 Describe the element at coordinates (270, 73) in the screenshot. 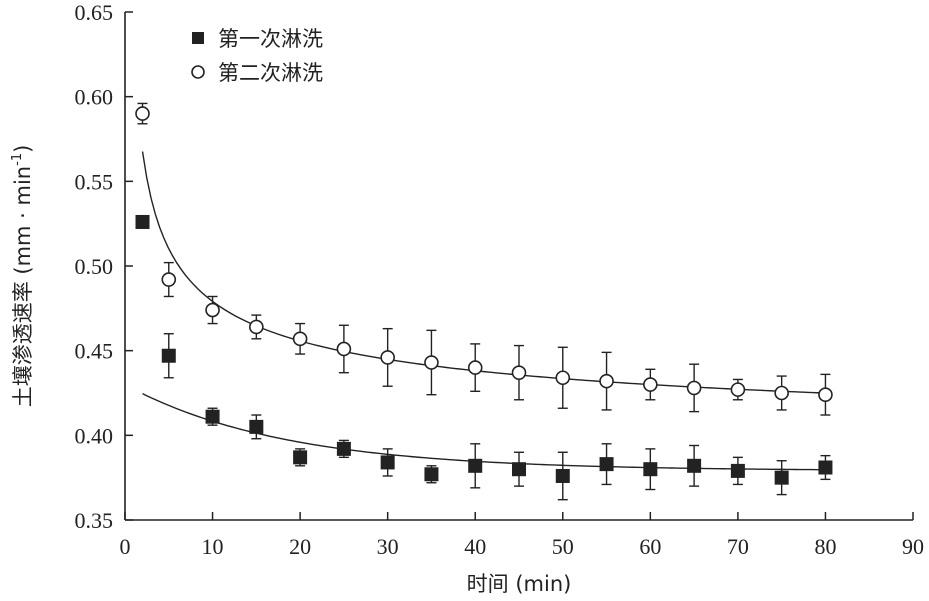

I see `legend-label-2: 第二次淋洗` at that location.